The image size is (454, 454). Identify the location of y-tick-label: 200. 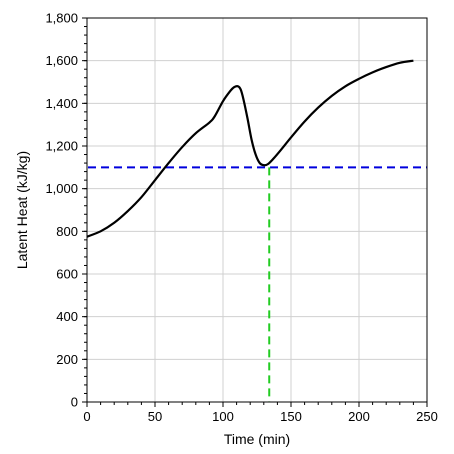
(67, 359).